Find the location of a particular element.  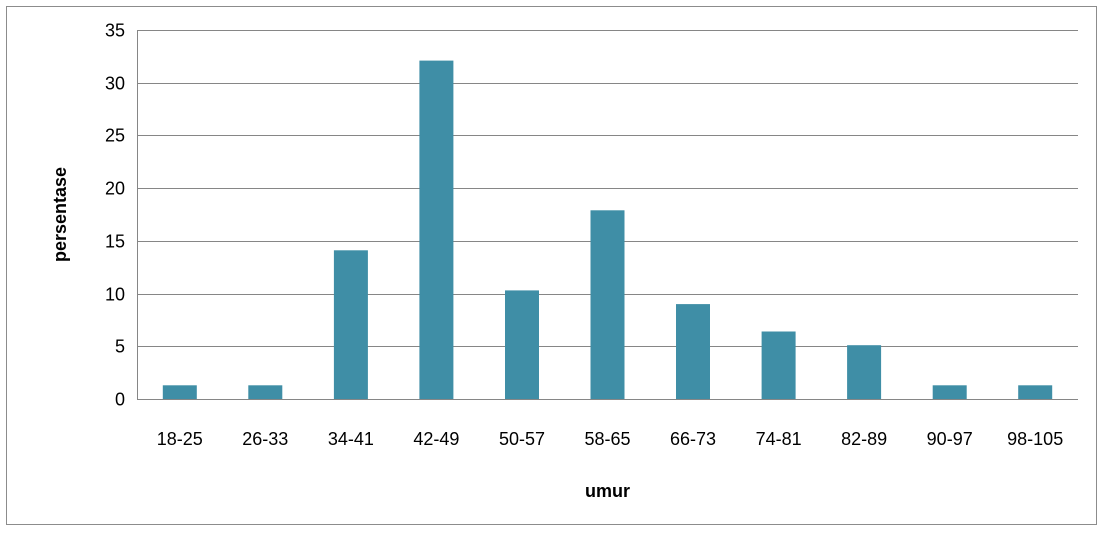

y-tick-label: 15 is located at coordinates (115, 242).